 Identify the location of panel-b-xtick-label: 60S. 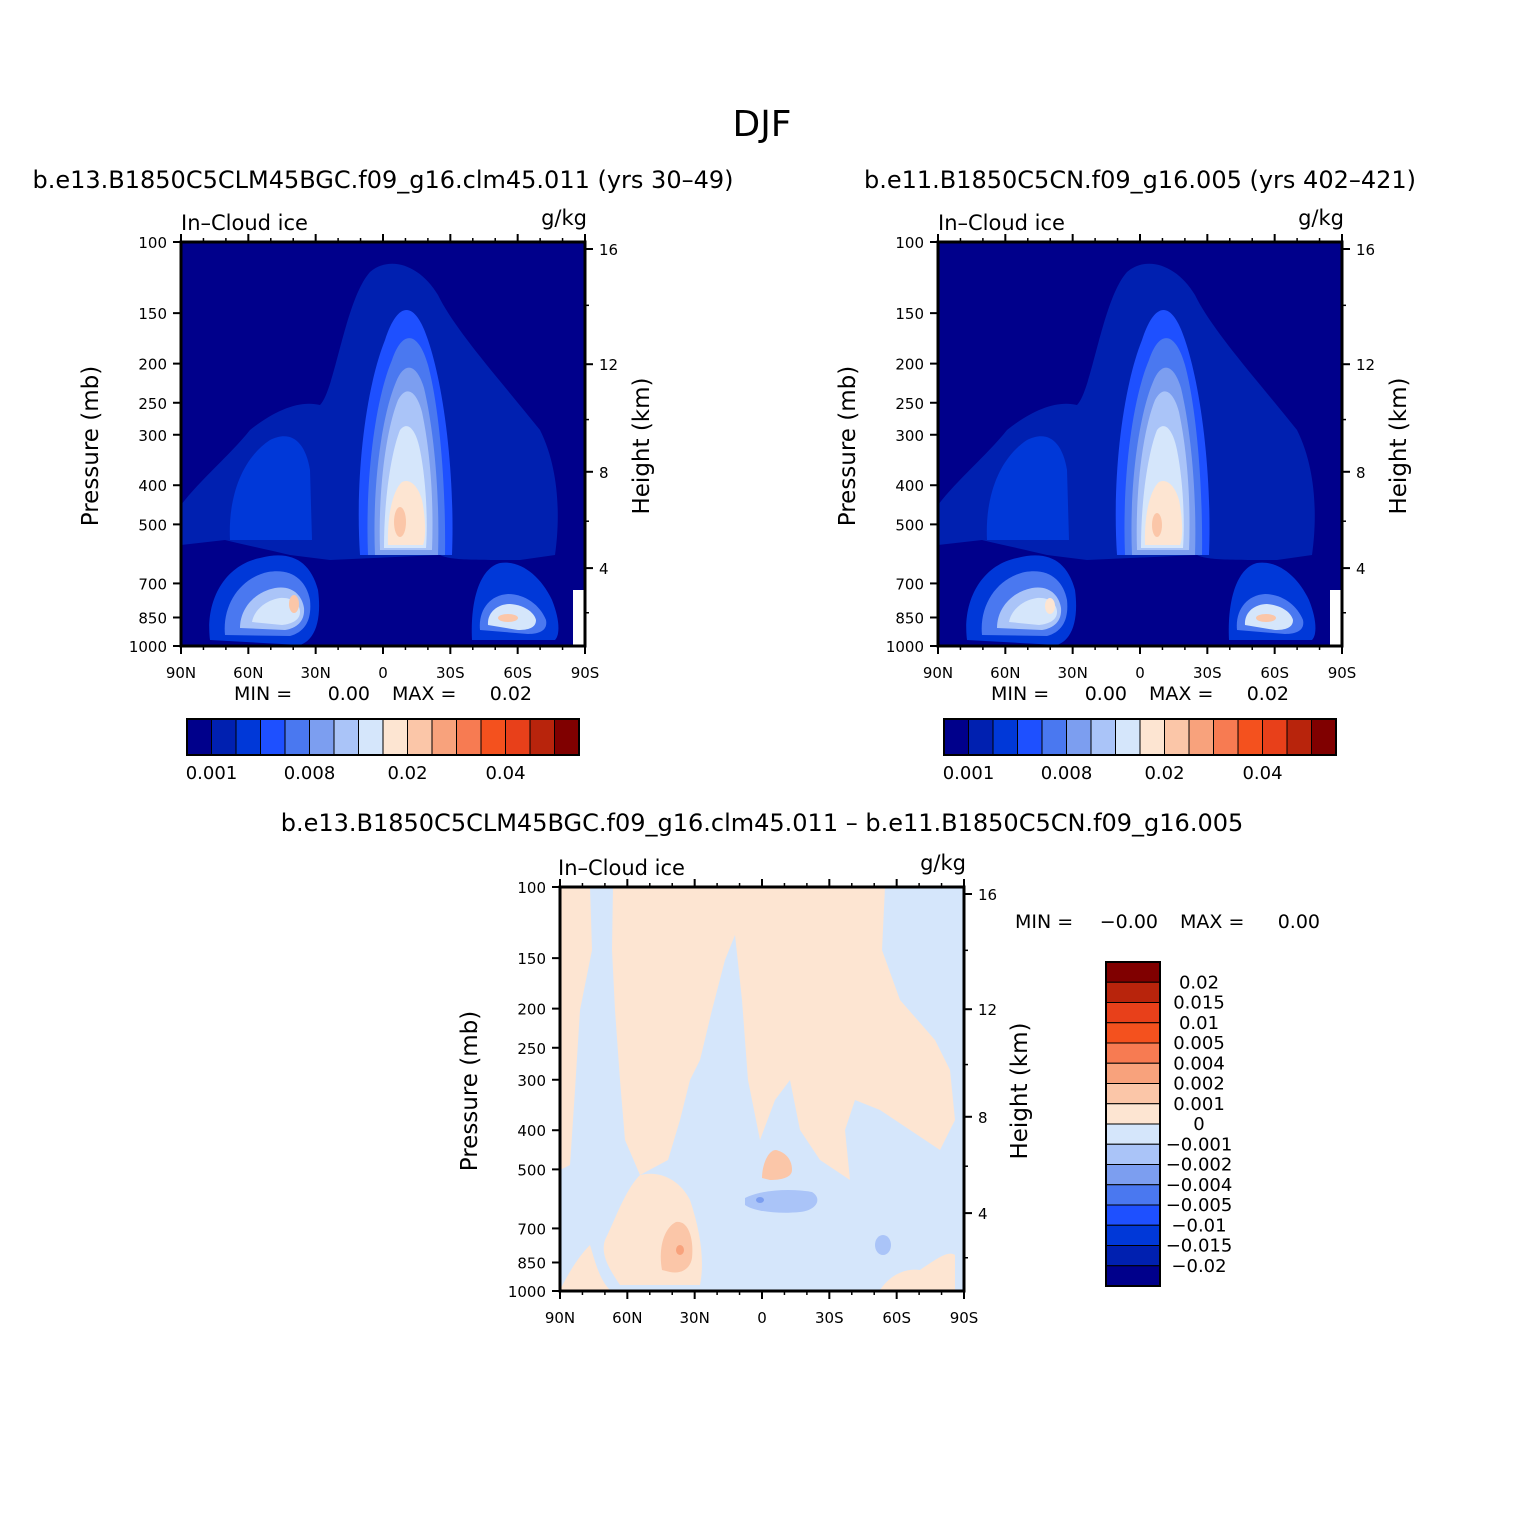
(1274, 673).